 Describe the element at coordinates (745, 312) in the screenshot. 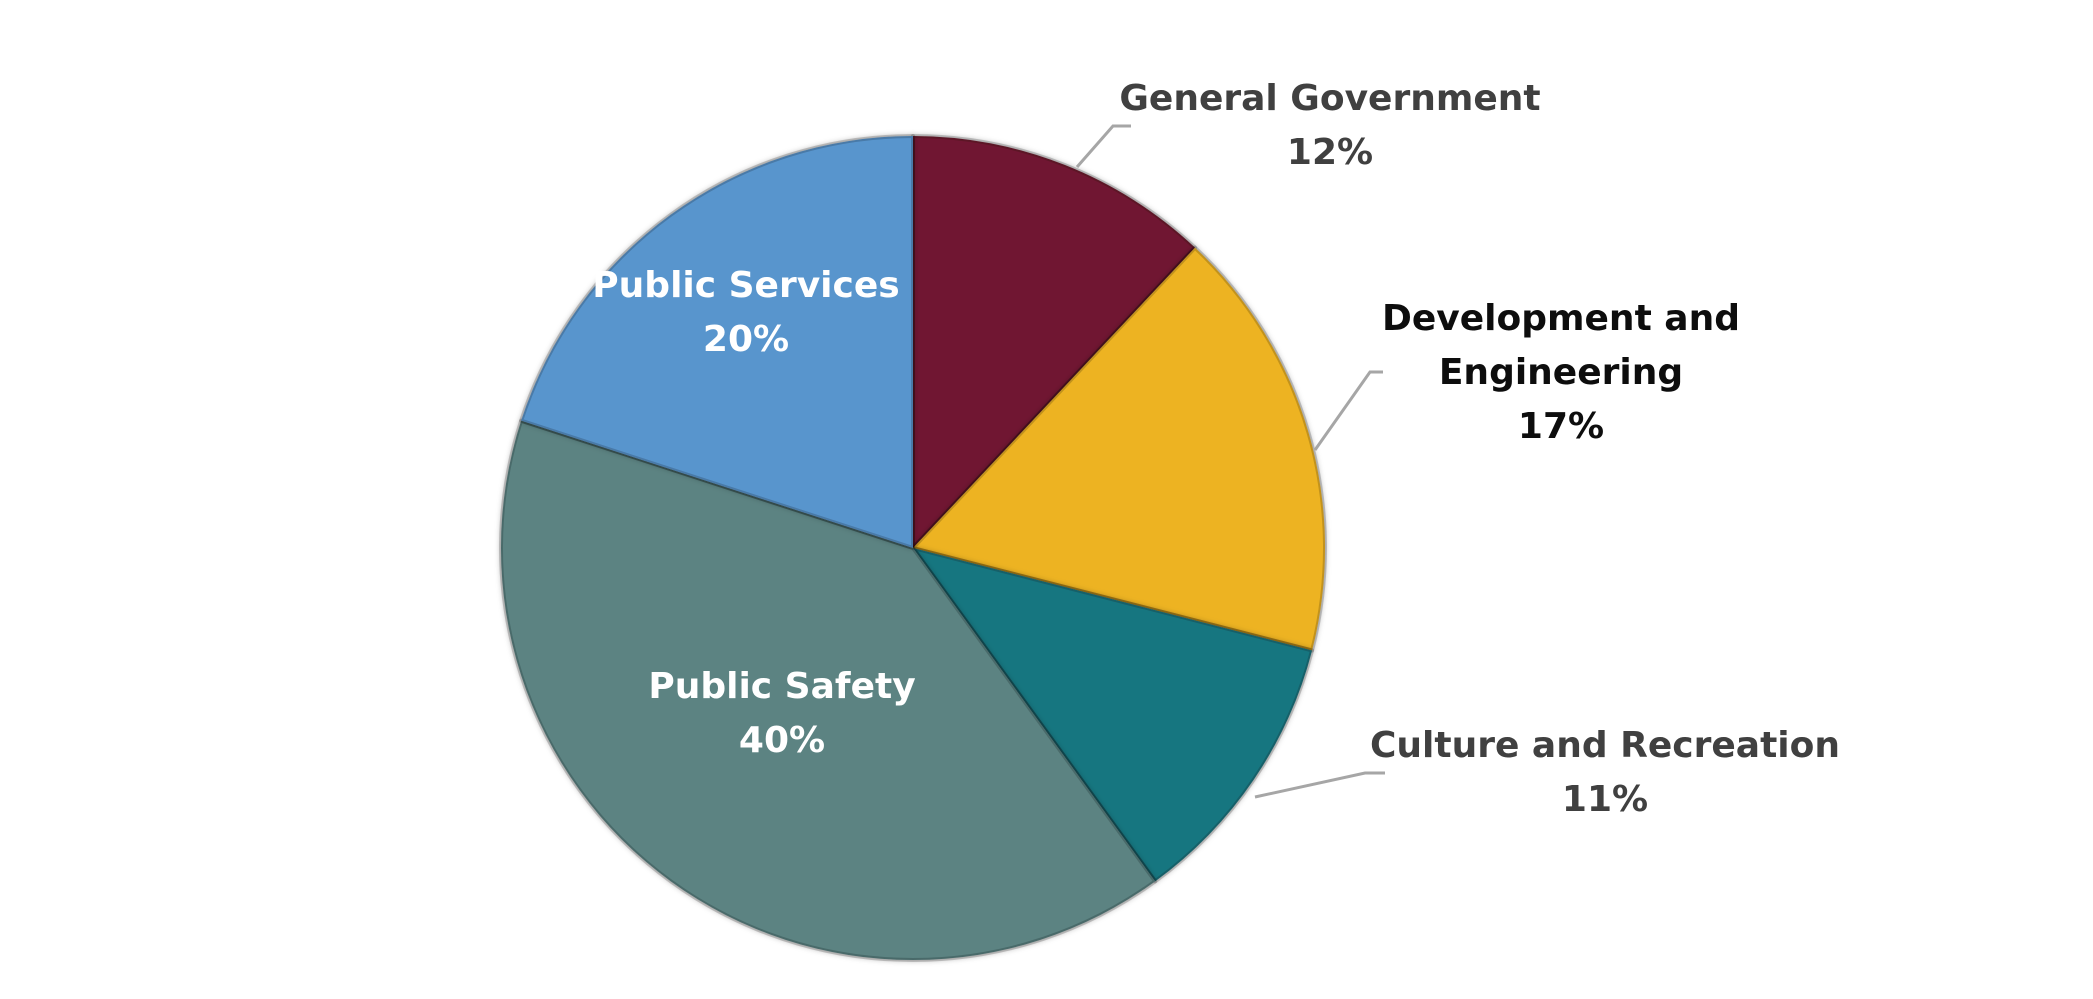

I see `data-label-public-services: Public Services 20%` at that location.